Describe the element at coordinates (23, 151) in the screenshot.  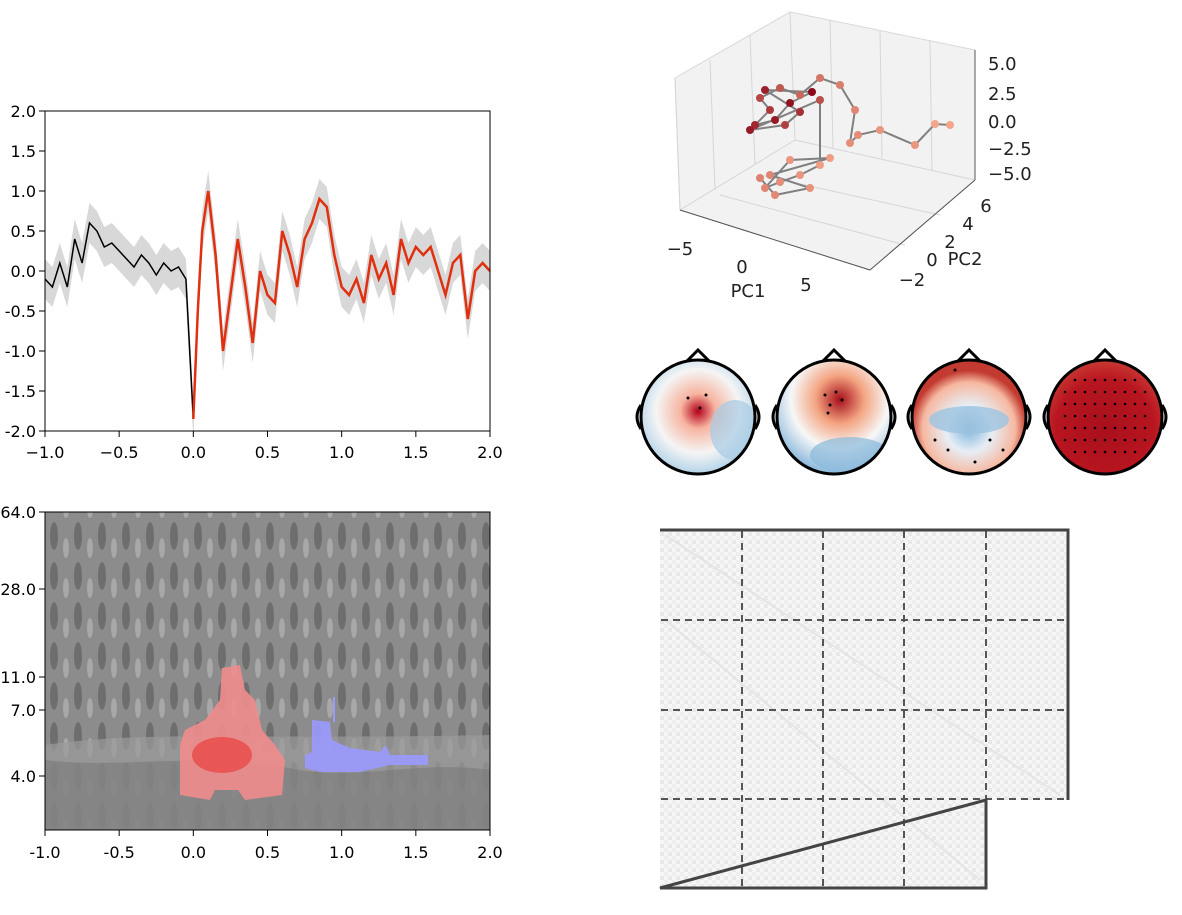
I see `erp-y-tick-label: 1.5` at that location.